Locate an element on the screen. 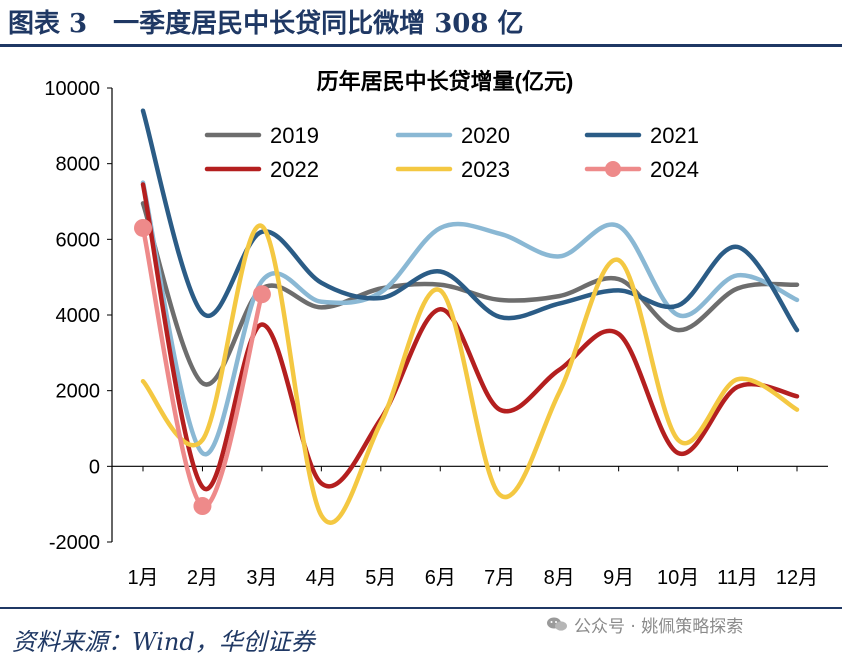 Image resolution: width=842 pixels, height=659 pixels. x-tick-label: 1月 is located at coordinates (142, 578).